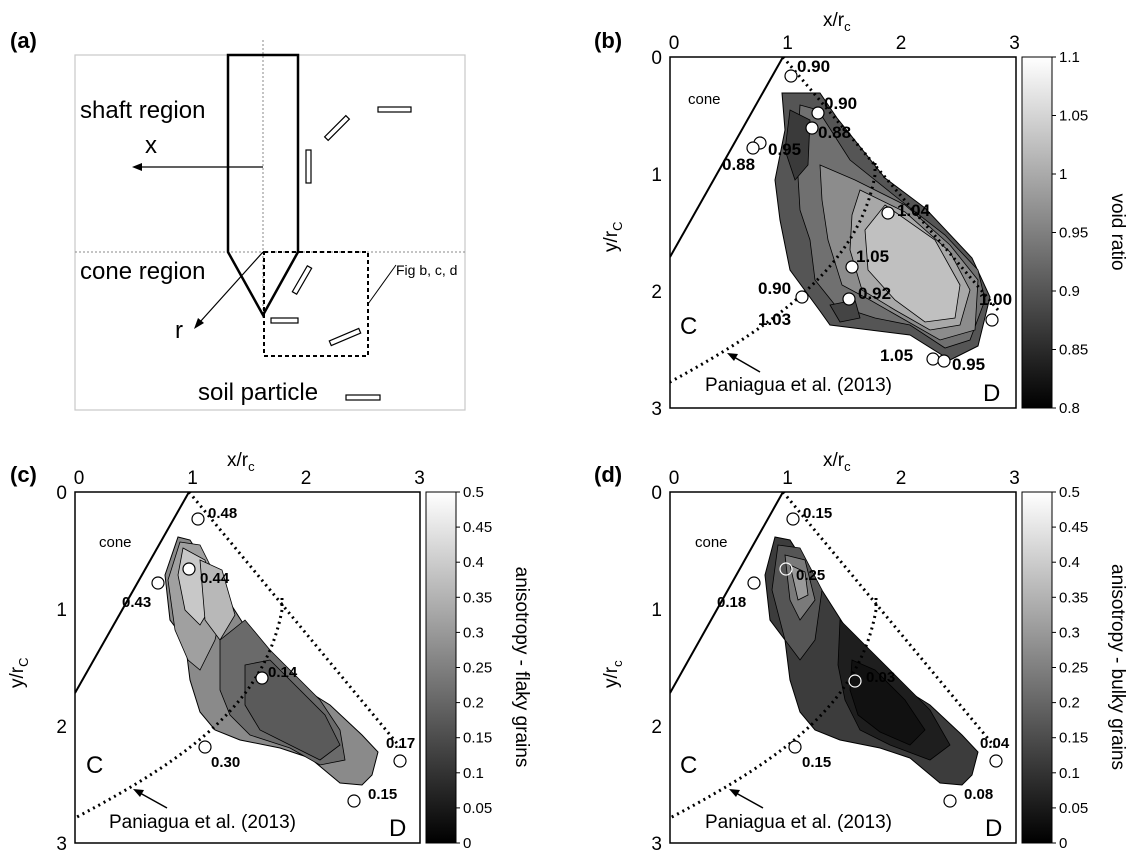 The image size is (1146, 856). I want to click on colorbar-tick-label: 0.3, so click(1069, 632).